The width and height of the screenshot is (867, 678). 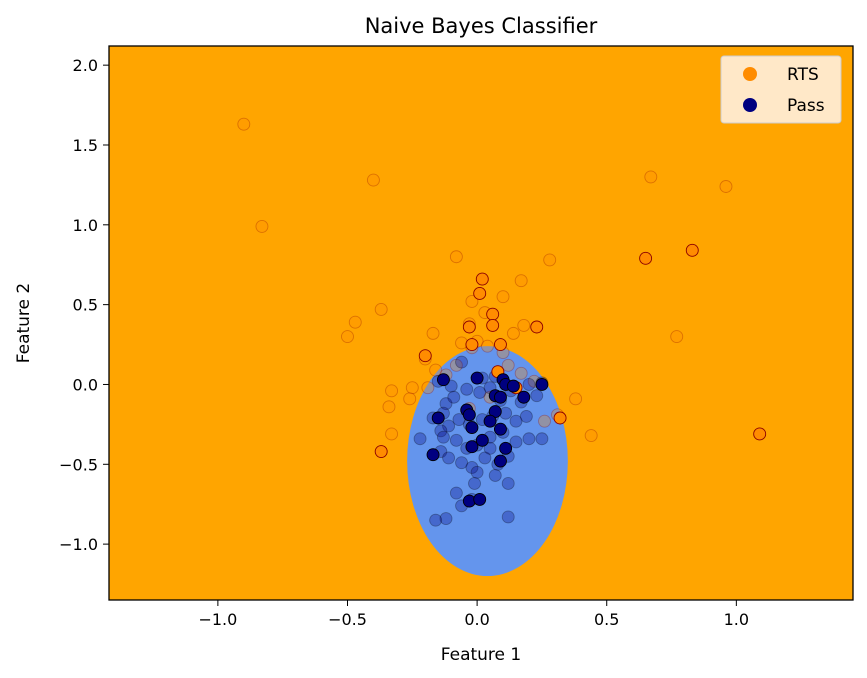 What do you see at coordinates (85, 65) in the screenshot?
I see `y-tick-label: 2.0` at bounding box center [85, 65].